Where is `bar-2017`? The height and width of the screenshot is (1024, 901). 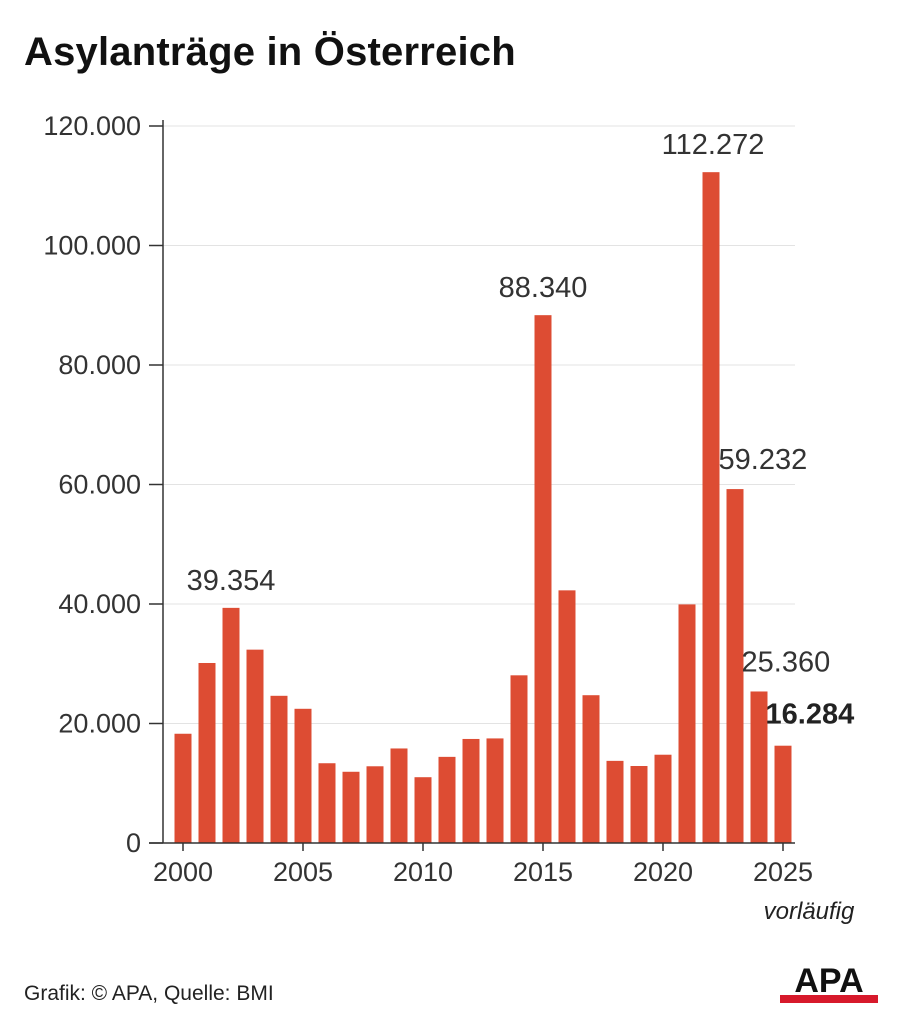 bar-2017 is located at coordinates (591, 769).